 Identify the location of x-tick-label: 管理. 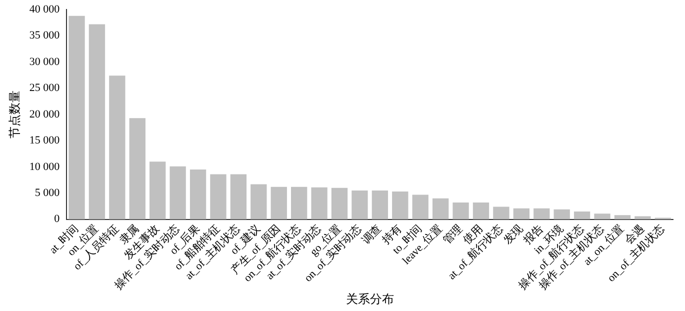
(452, 234).